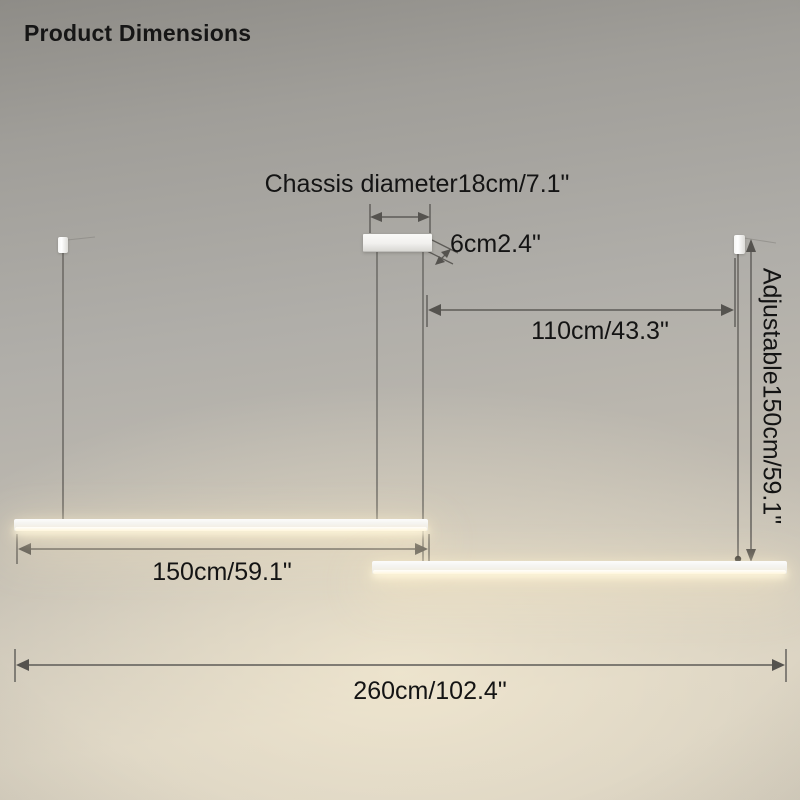 Image resolution: width=800 pixels, height=800 pixels. What do you see at coordinates (771, 396) in the screenshot?
I see `label-adjustable-drop: Adjustable150cm/59.1"` at bounding box center [771, 396].